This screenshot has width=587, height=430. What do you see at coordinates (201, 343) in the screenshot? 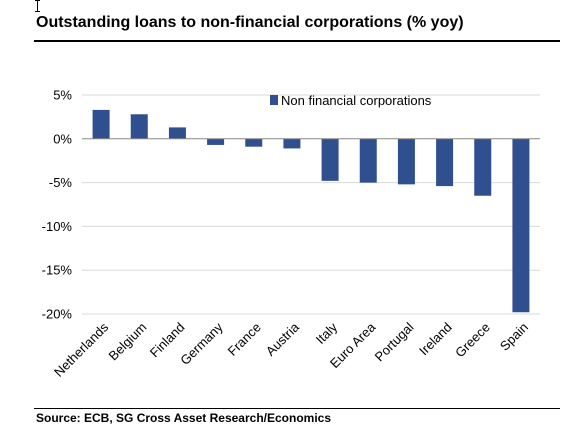
I see `x-tick-label: Germany` at bounding box center [201, 343].